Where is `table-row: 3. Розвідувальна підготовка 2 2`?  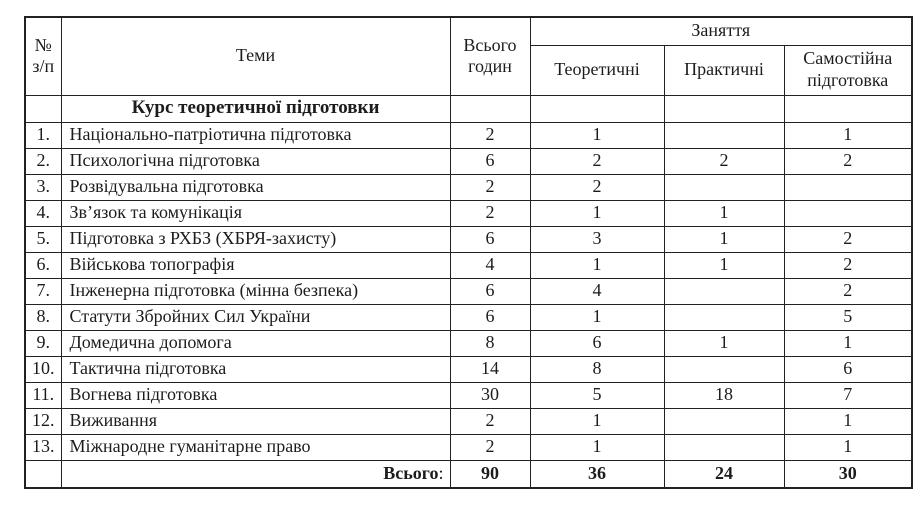 table-row: 3. Розвідувальна підготовка 2 2 is located at coordinates (468, 187).